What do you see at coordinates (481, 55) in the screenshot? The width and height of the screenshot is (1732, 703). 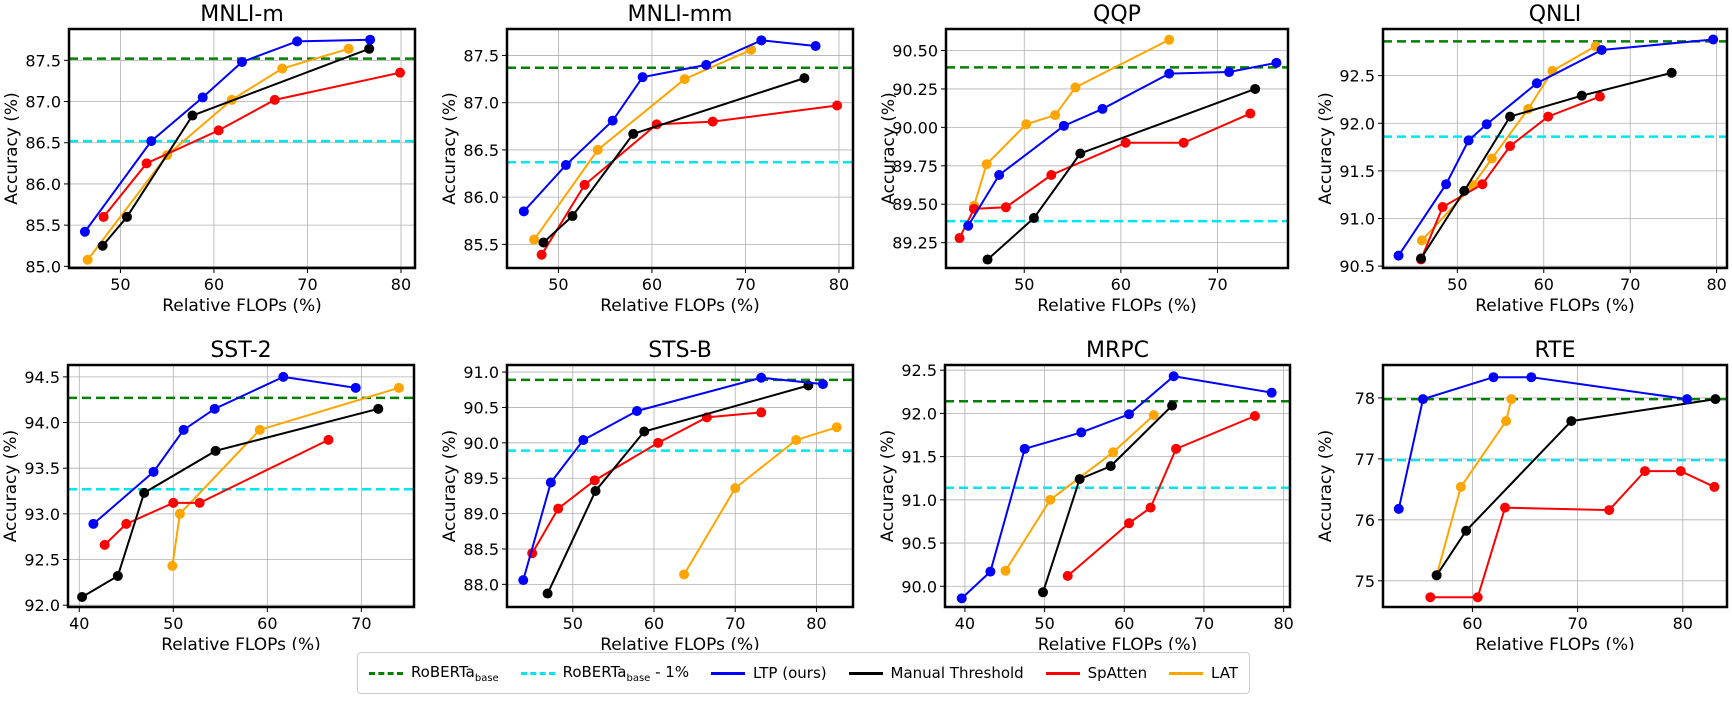 I see `y-tick-label: 87.5` at bounding box center [481, 55].